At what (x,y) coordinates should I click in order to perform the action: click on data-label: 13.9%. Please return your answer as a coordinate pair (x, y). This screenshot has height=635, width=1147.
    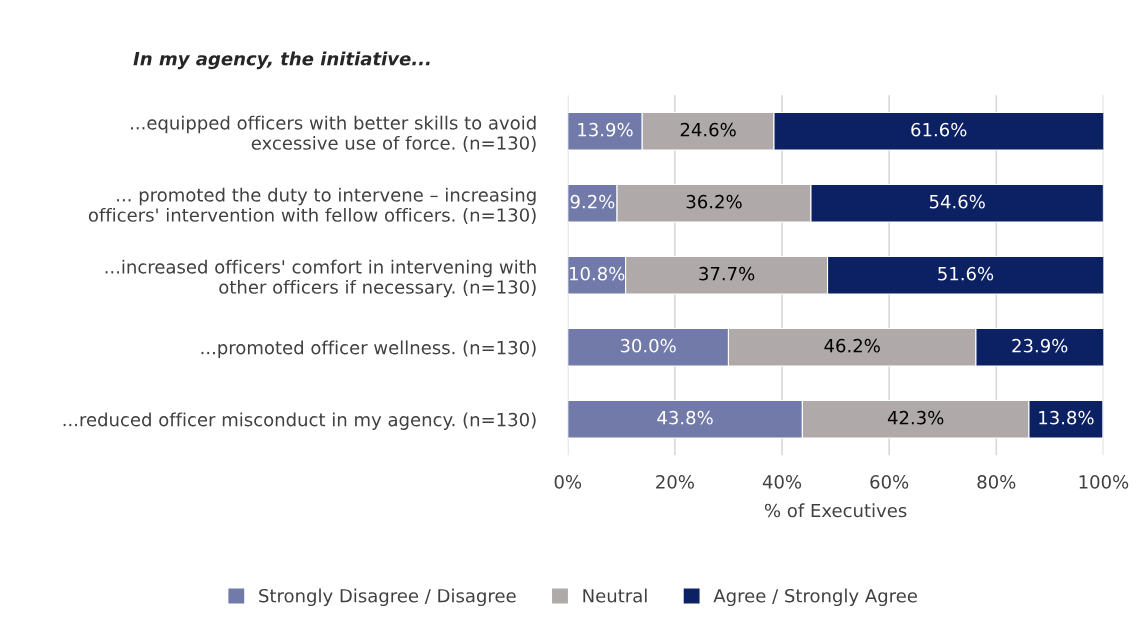
    Looking at the image, I should click on (605, 129).